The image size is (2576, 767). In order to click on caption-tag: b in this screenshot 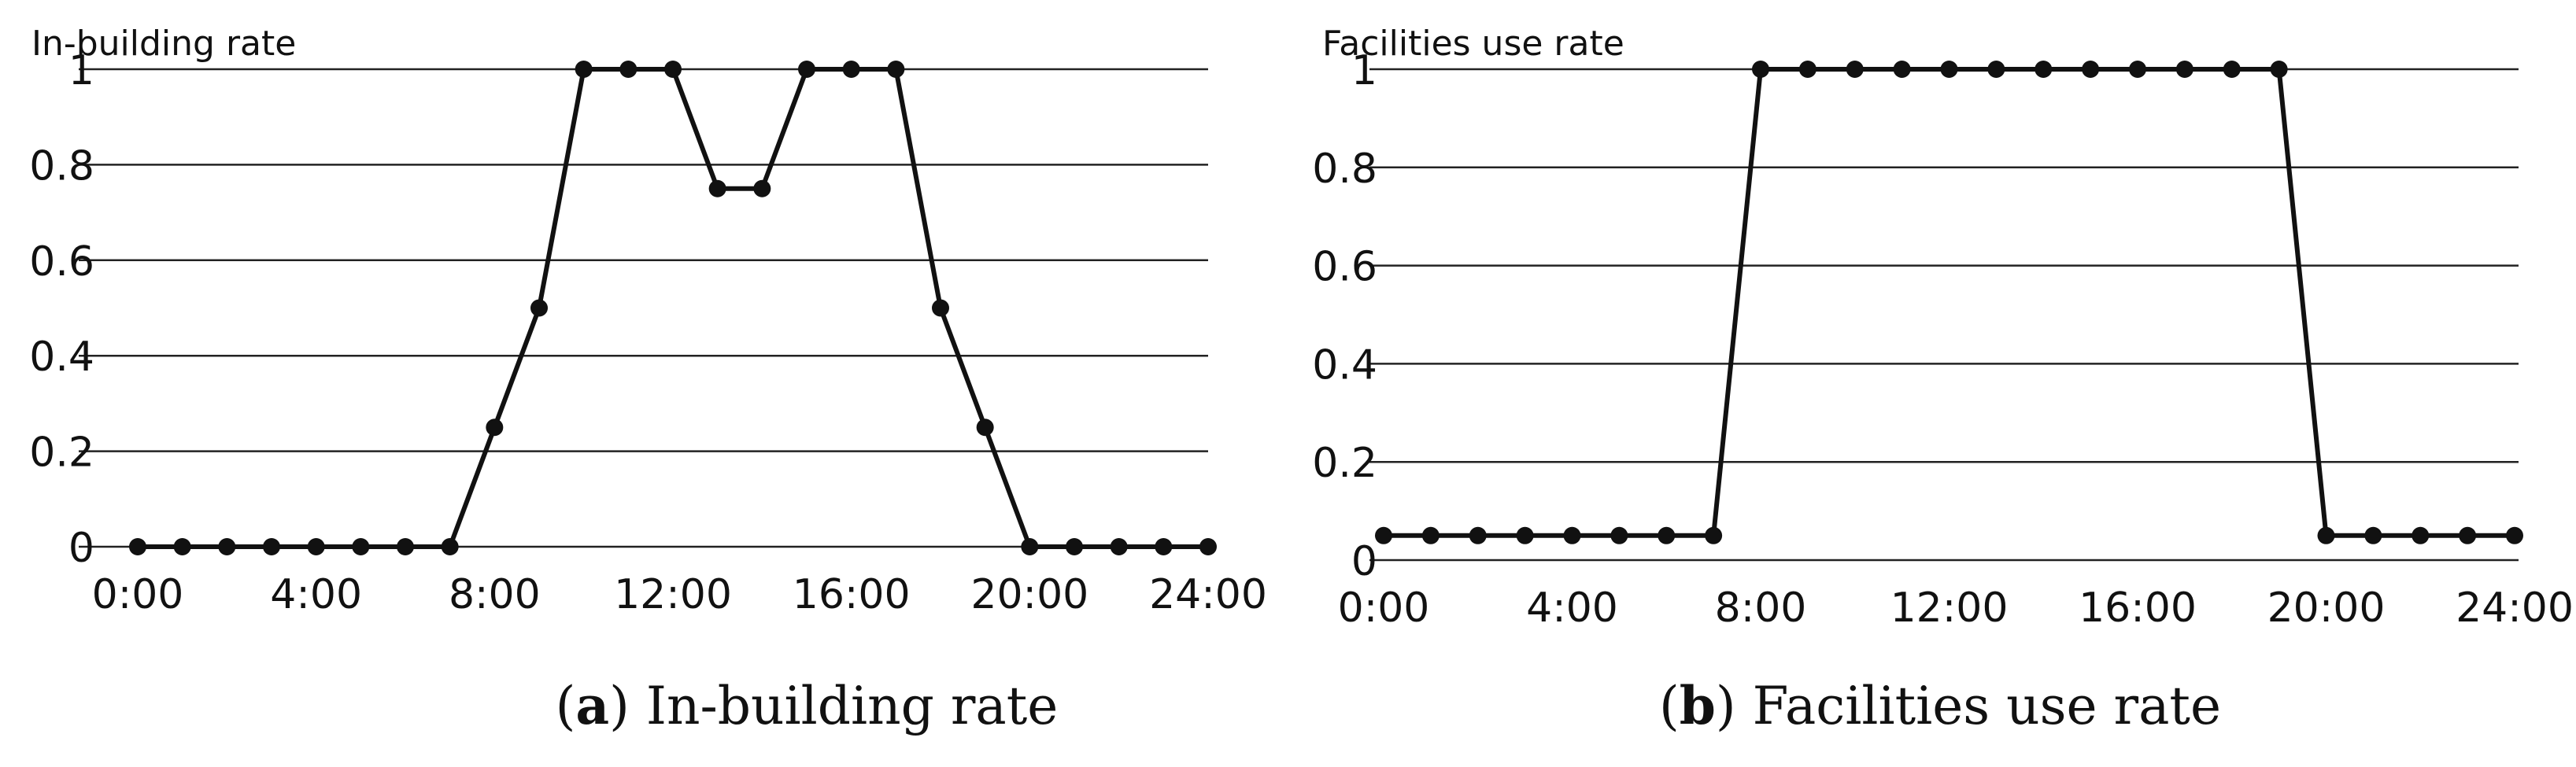, I will do `click(1698, 705)`.